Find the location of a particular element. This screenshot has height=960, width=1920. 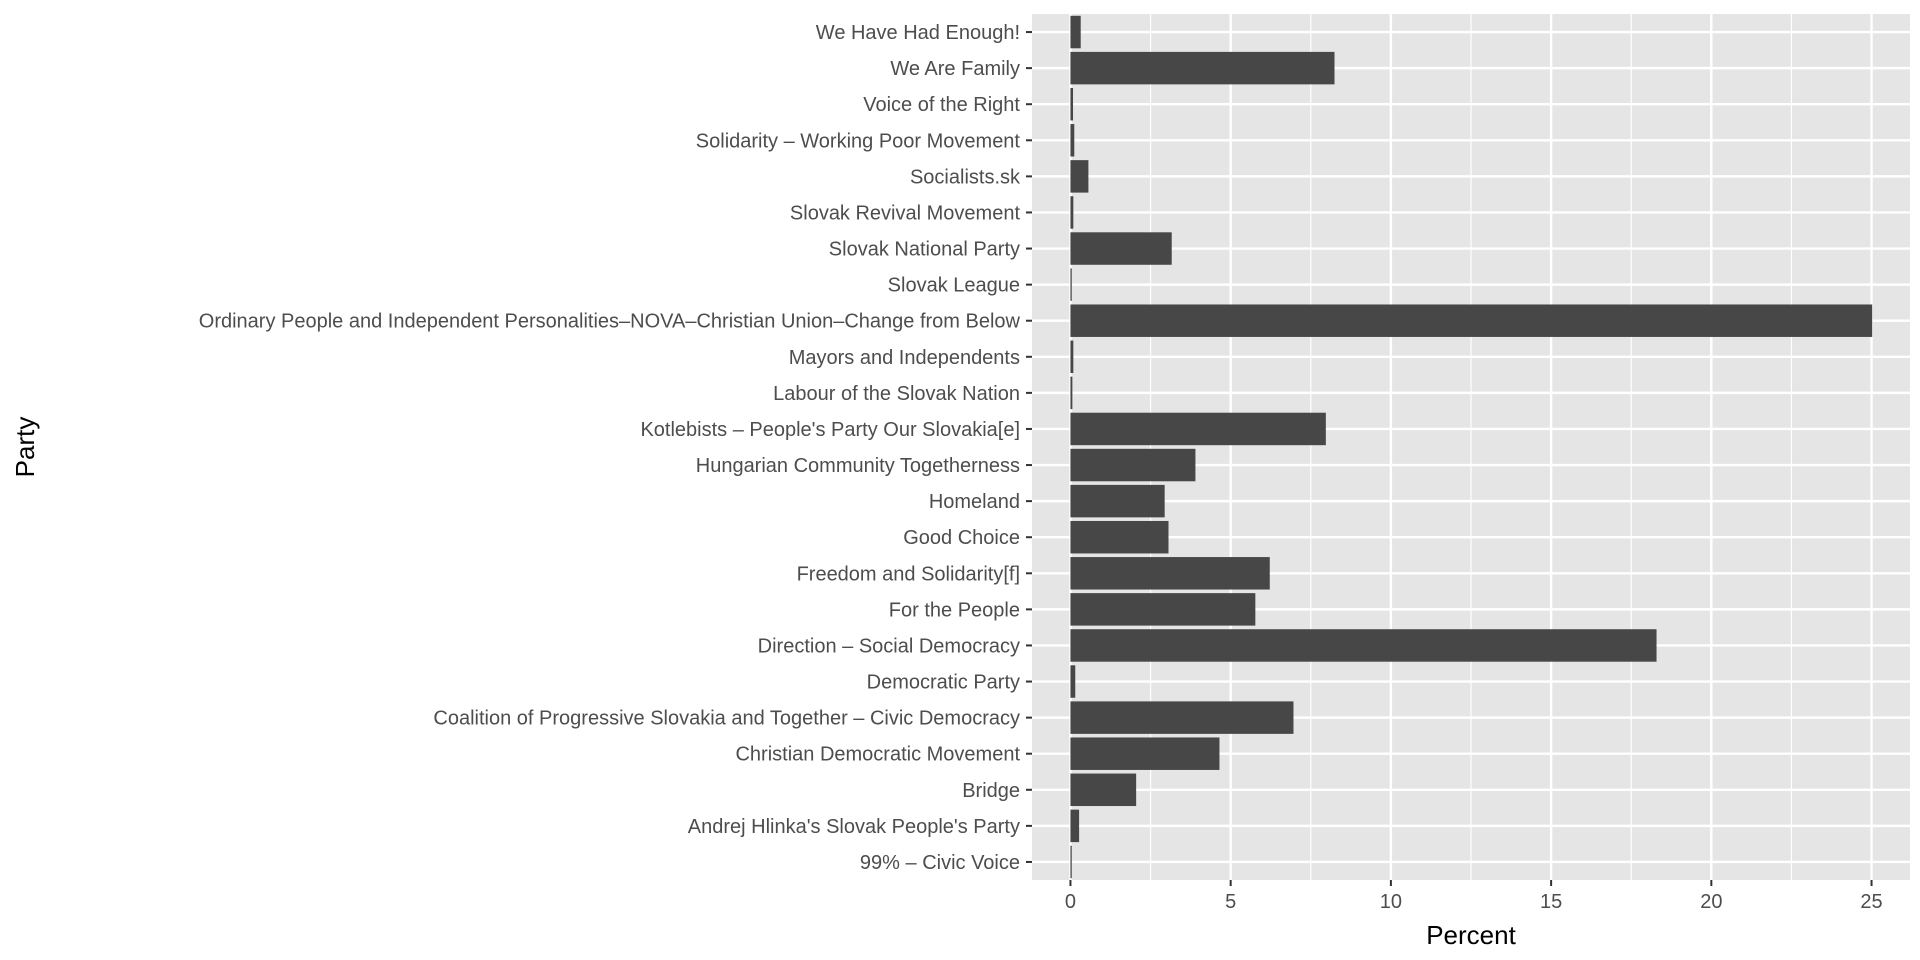

x-tick-label: 10 is located at coordinates (1391, 902).